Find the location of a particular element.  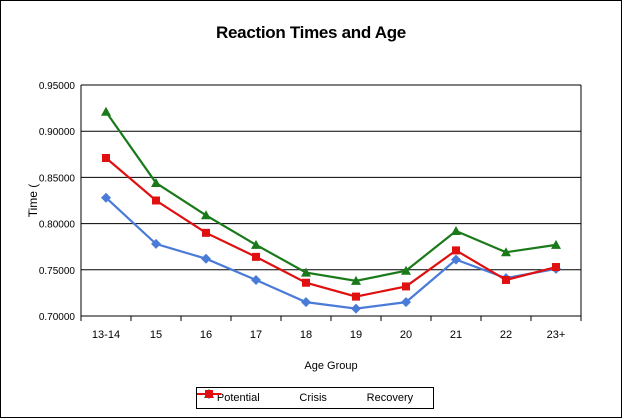

x-axis-title: Age Group is located at coordinates (330, 366).